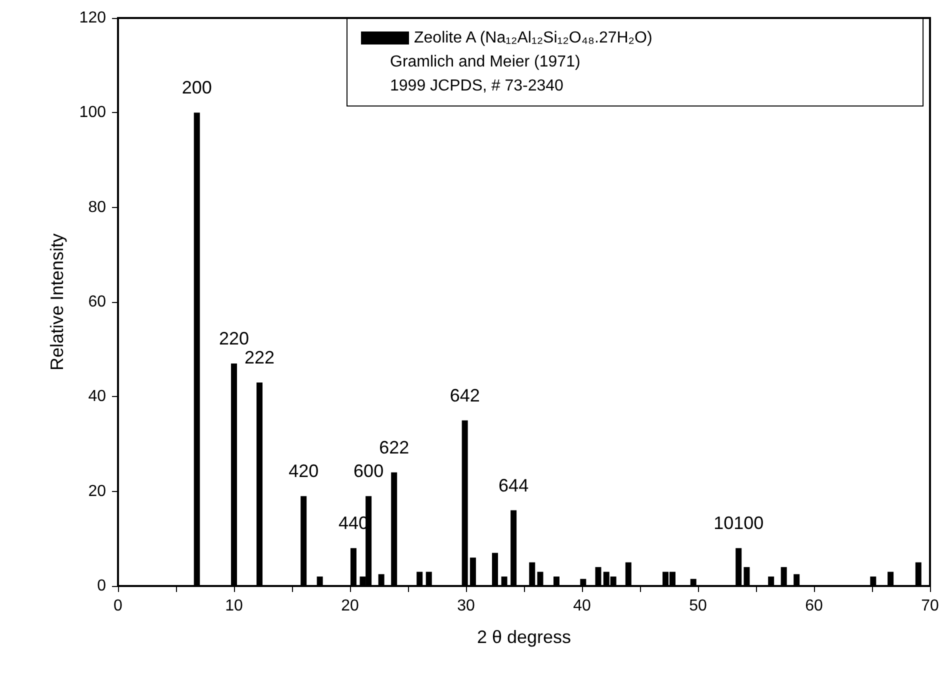 The image size is (946, 689). I want to click on y-tick-label: 120, so click(92, 18).